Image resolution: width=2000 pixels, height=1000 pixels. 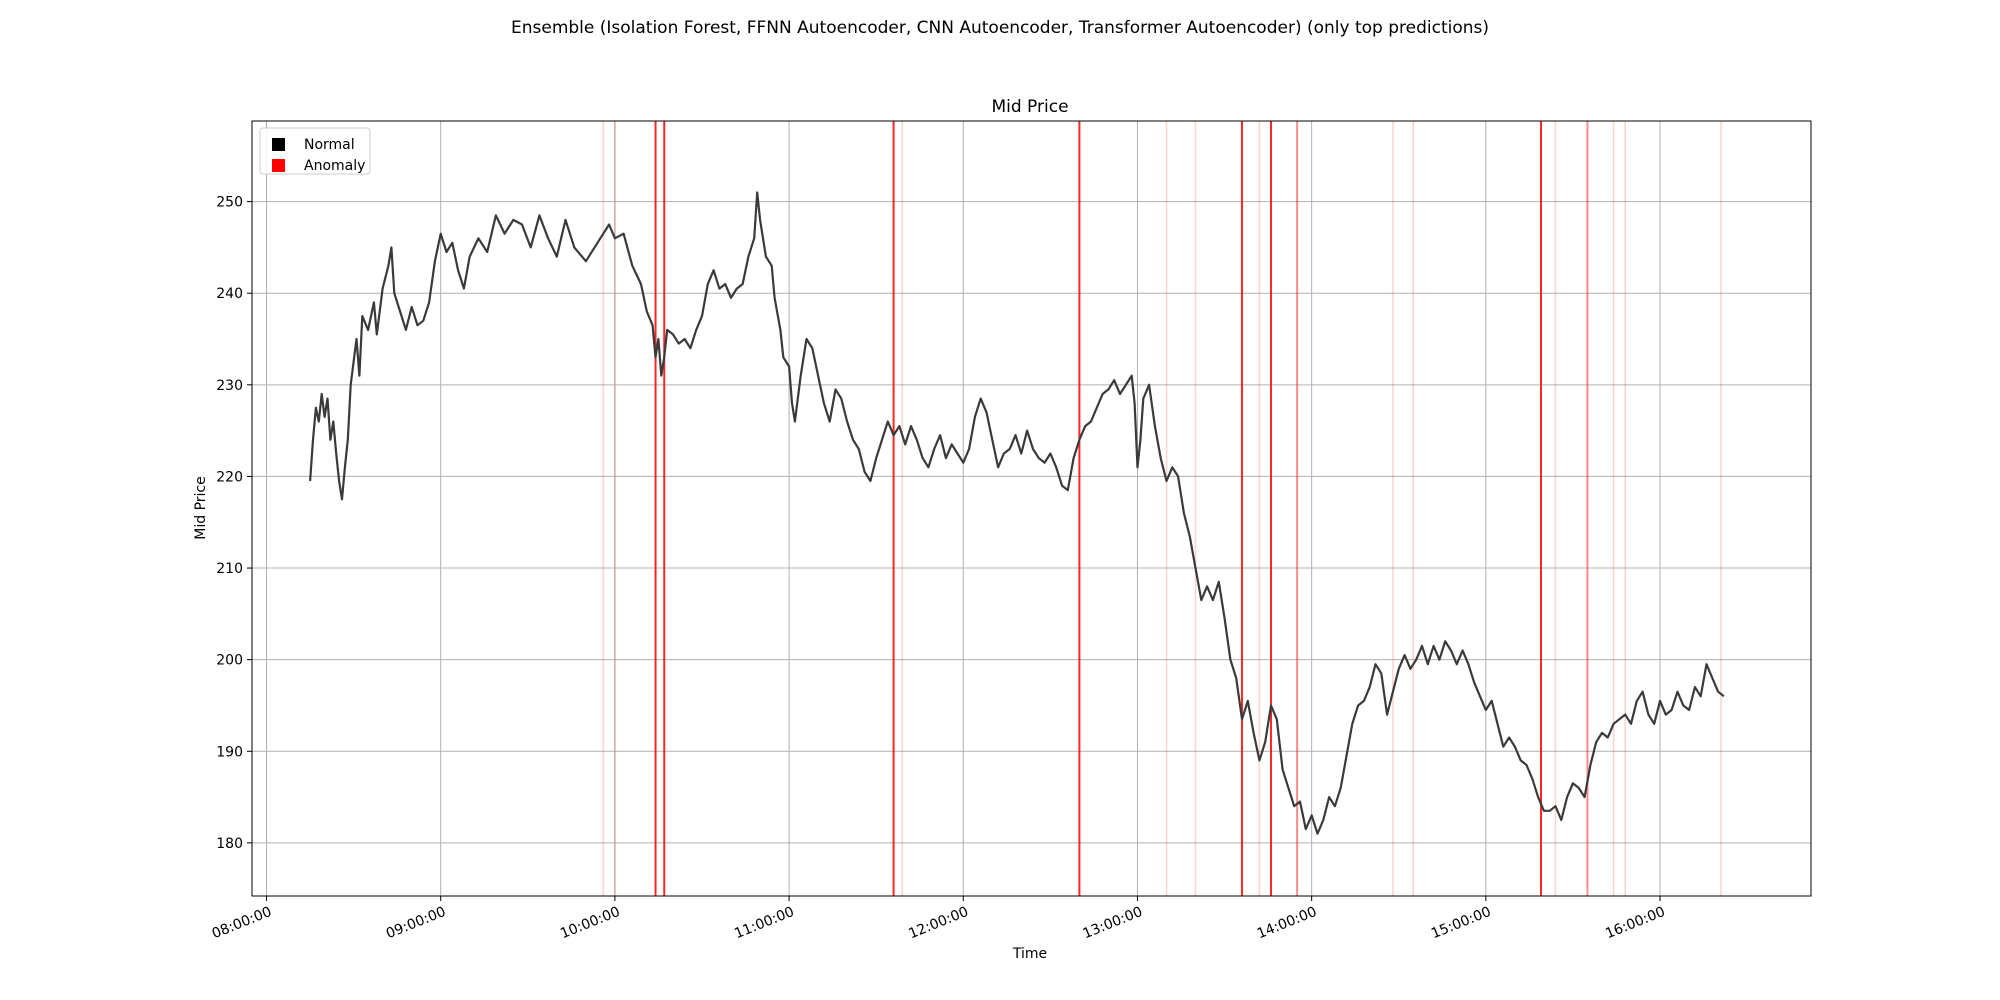 What do you see at coordinates (229, 844) in the screenshot?
I see `y-tick-label: 180` at bounding box center [229, 844].